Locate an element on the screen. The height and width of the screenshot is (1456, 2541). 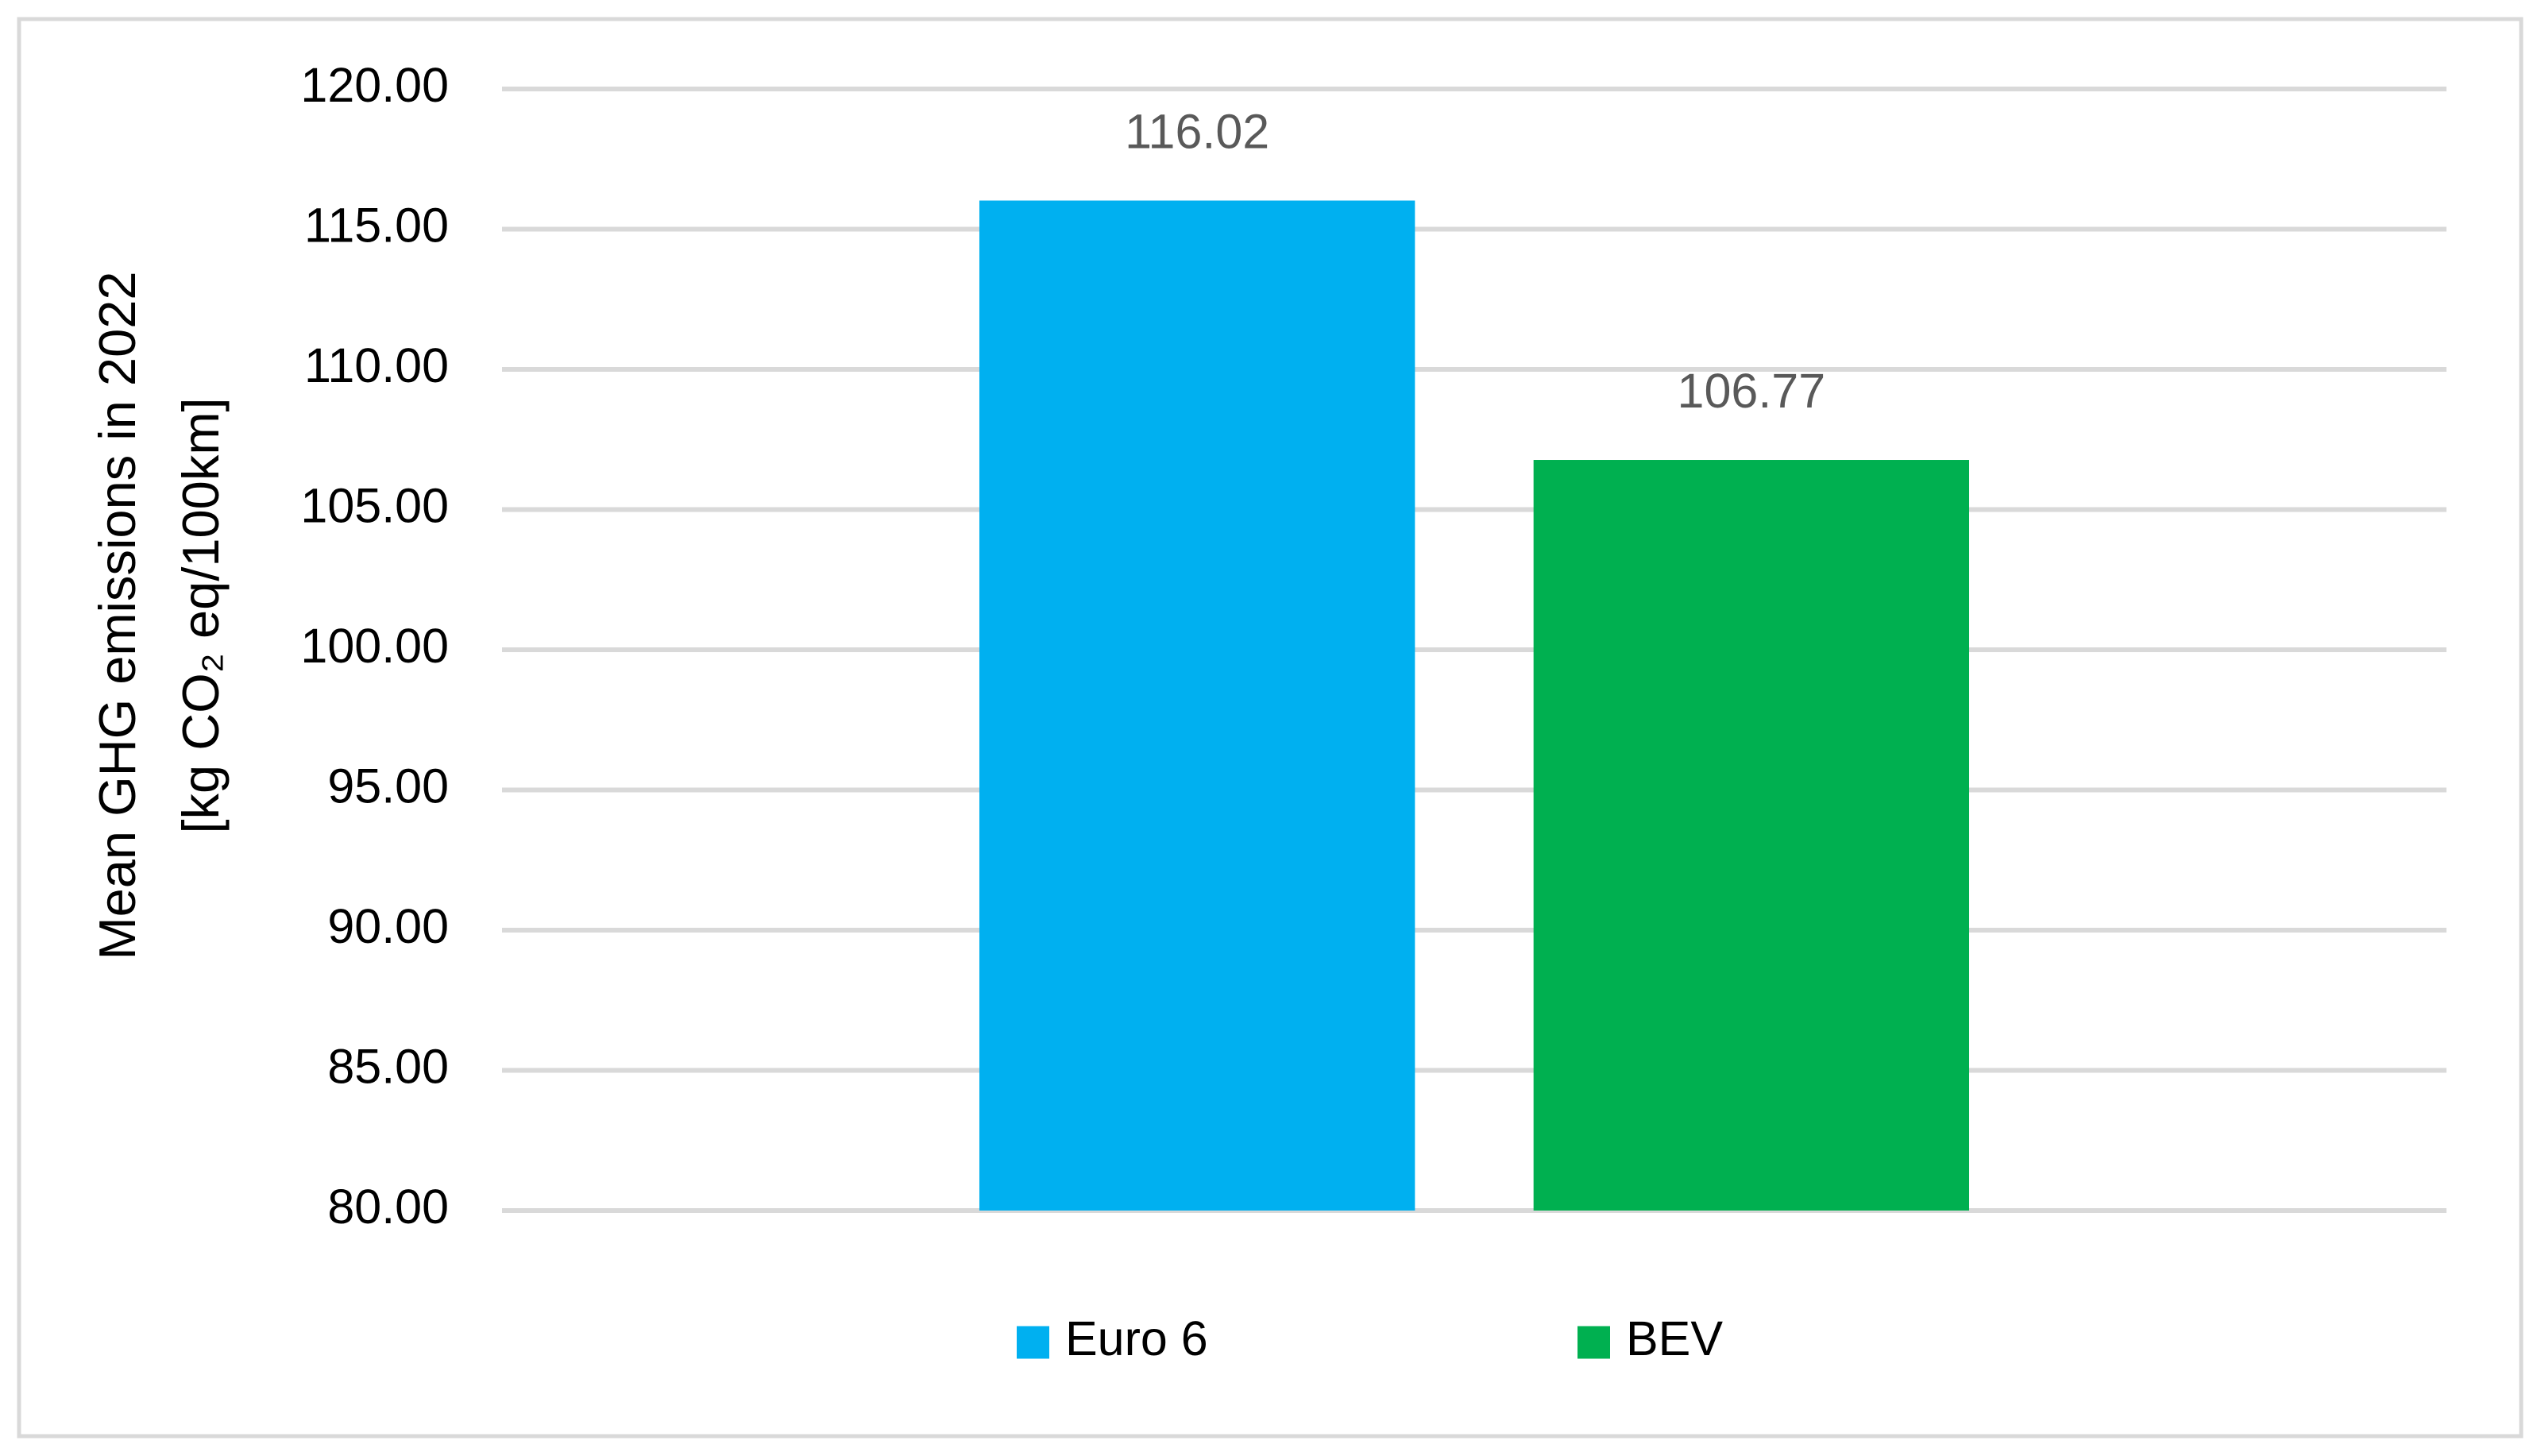
y-tick-label: 95.00 is located at coordinates (388, 786).